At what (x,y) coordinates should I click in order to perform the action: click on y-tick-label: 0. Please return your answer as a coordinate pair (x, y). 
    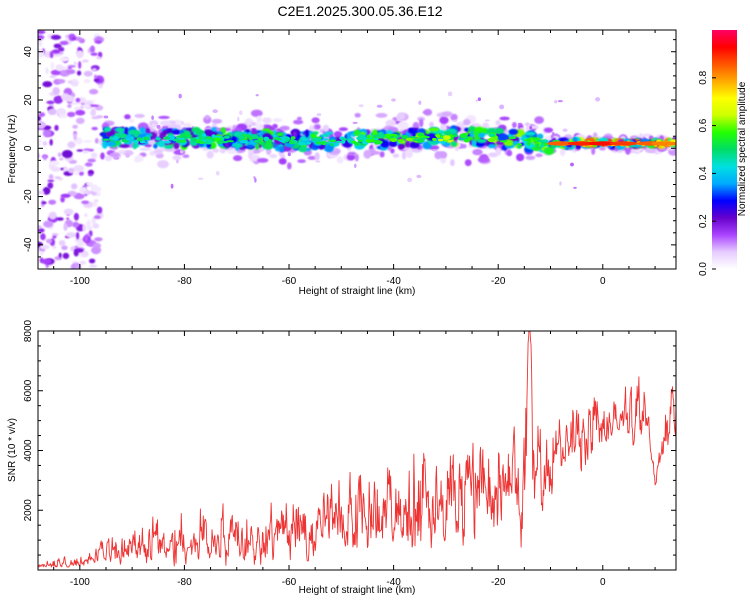
    Looking at the image, I should click on (28, 148).